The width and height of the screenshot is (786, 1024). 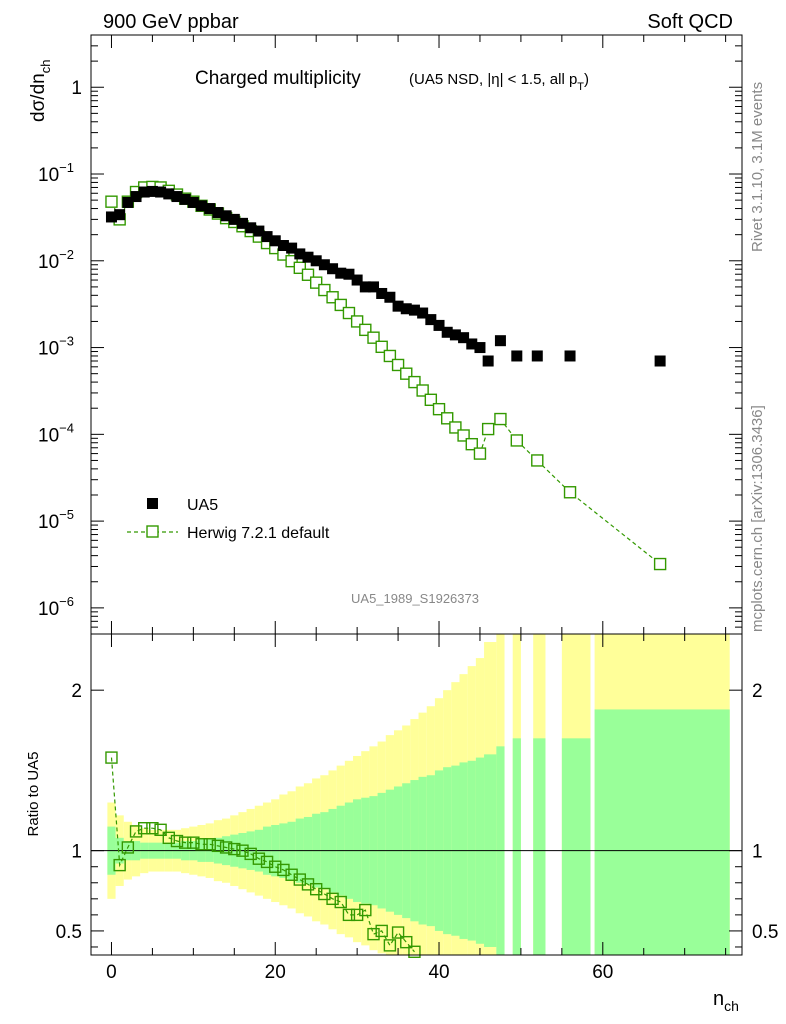 What do you see at coordinates (586, 79) in the screenshot?
I see `plot-subtitle-end: )` at bounding box center [586, 79].